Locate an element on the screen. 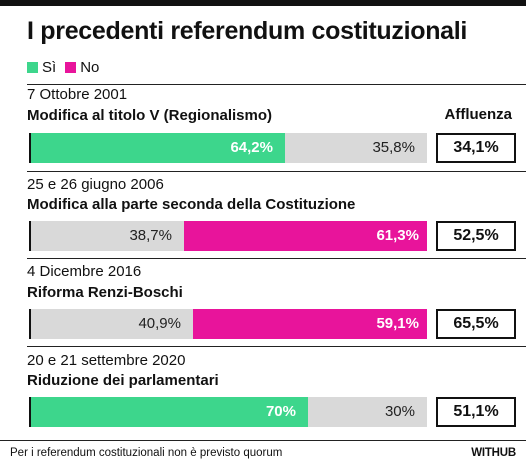  referendum-name: Modifica al titolo V (Regionalismo) is located at coordinates (150, 115).